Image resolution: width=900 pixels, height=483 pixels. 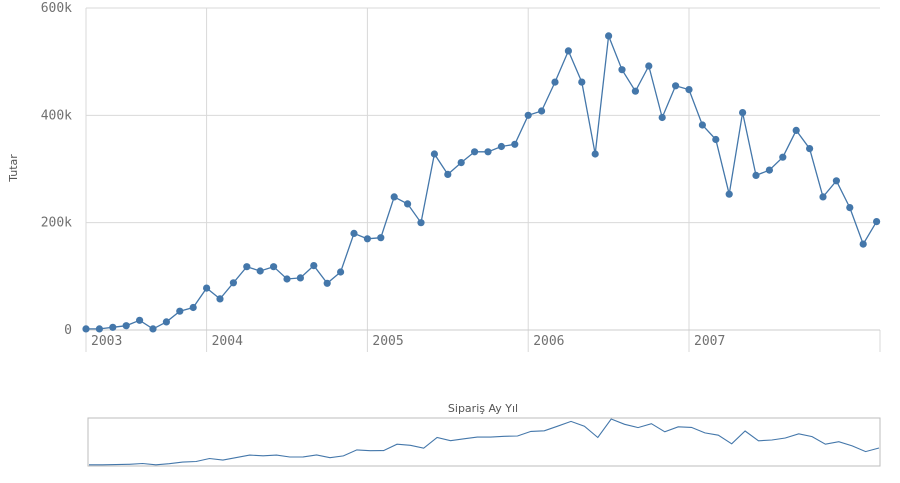 I want to click on x-axis-title: Sipariş Ay Yıl, so click(x=483, y=408).